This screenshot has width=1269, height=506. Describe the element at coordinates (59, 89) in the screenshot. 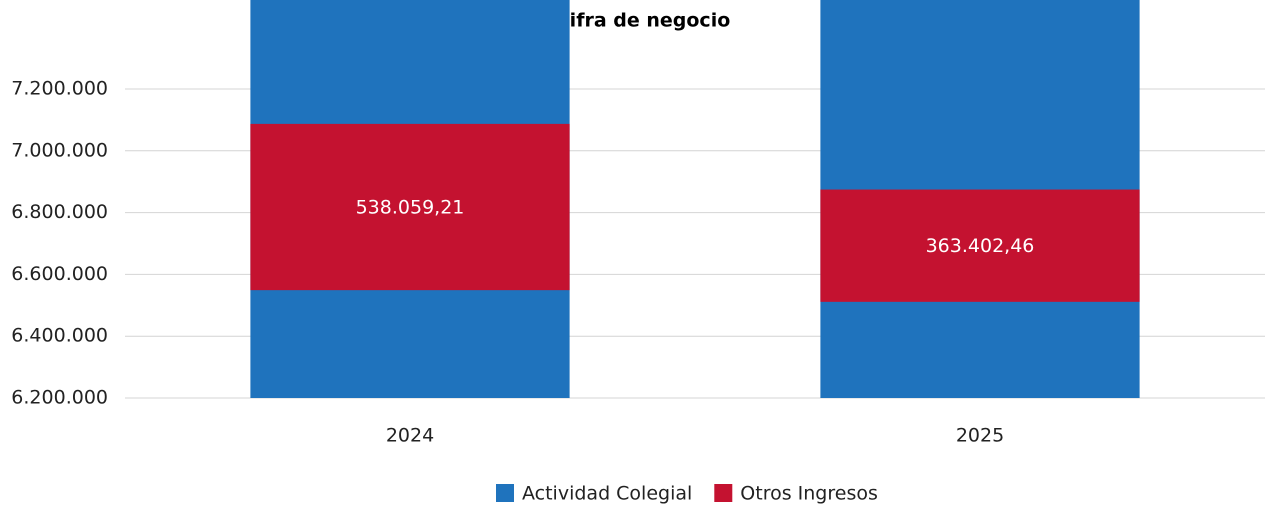

I see `y-tick-label: 7.200.000` at that location.